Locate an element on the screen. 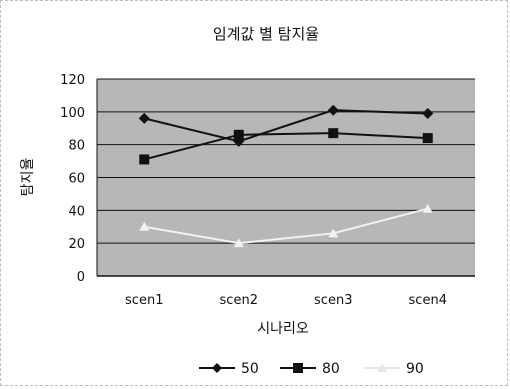  data-point-80-scen2 is located at coordinates (238, 134).